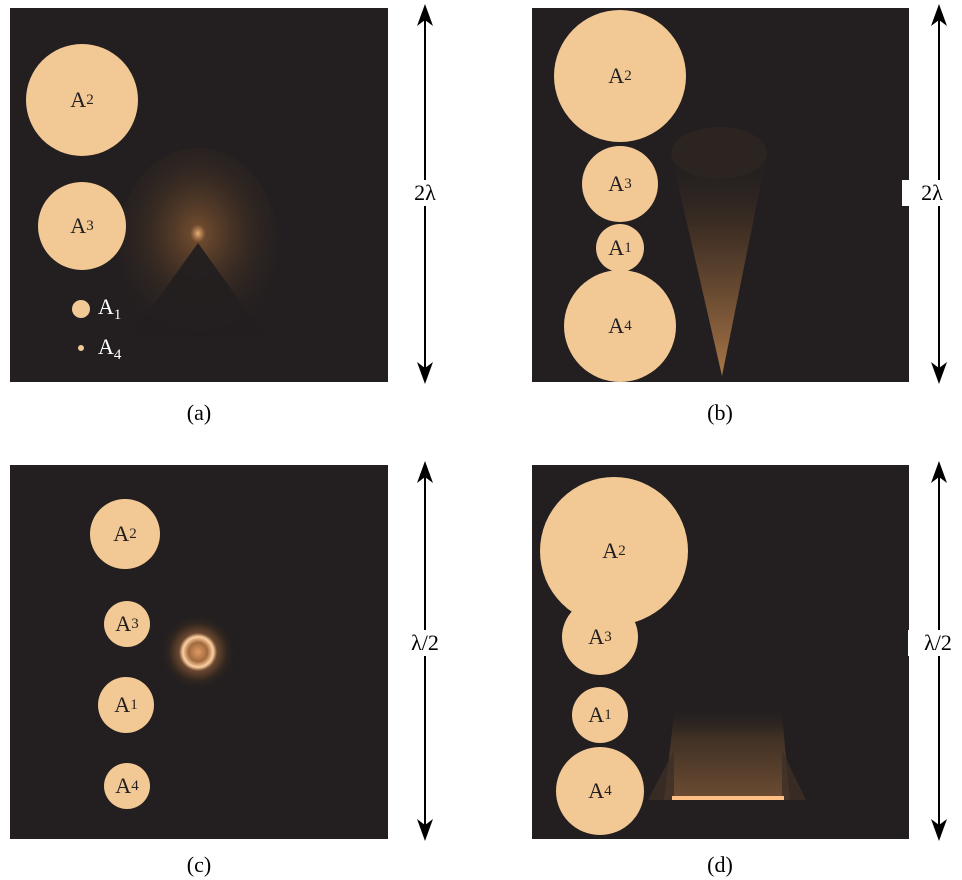  What do you see at coordinates (81, 309) in the screenshot?
I see `disc-a1-dot` at bounding box center [81, 309].